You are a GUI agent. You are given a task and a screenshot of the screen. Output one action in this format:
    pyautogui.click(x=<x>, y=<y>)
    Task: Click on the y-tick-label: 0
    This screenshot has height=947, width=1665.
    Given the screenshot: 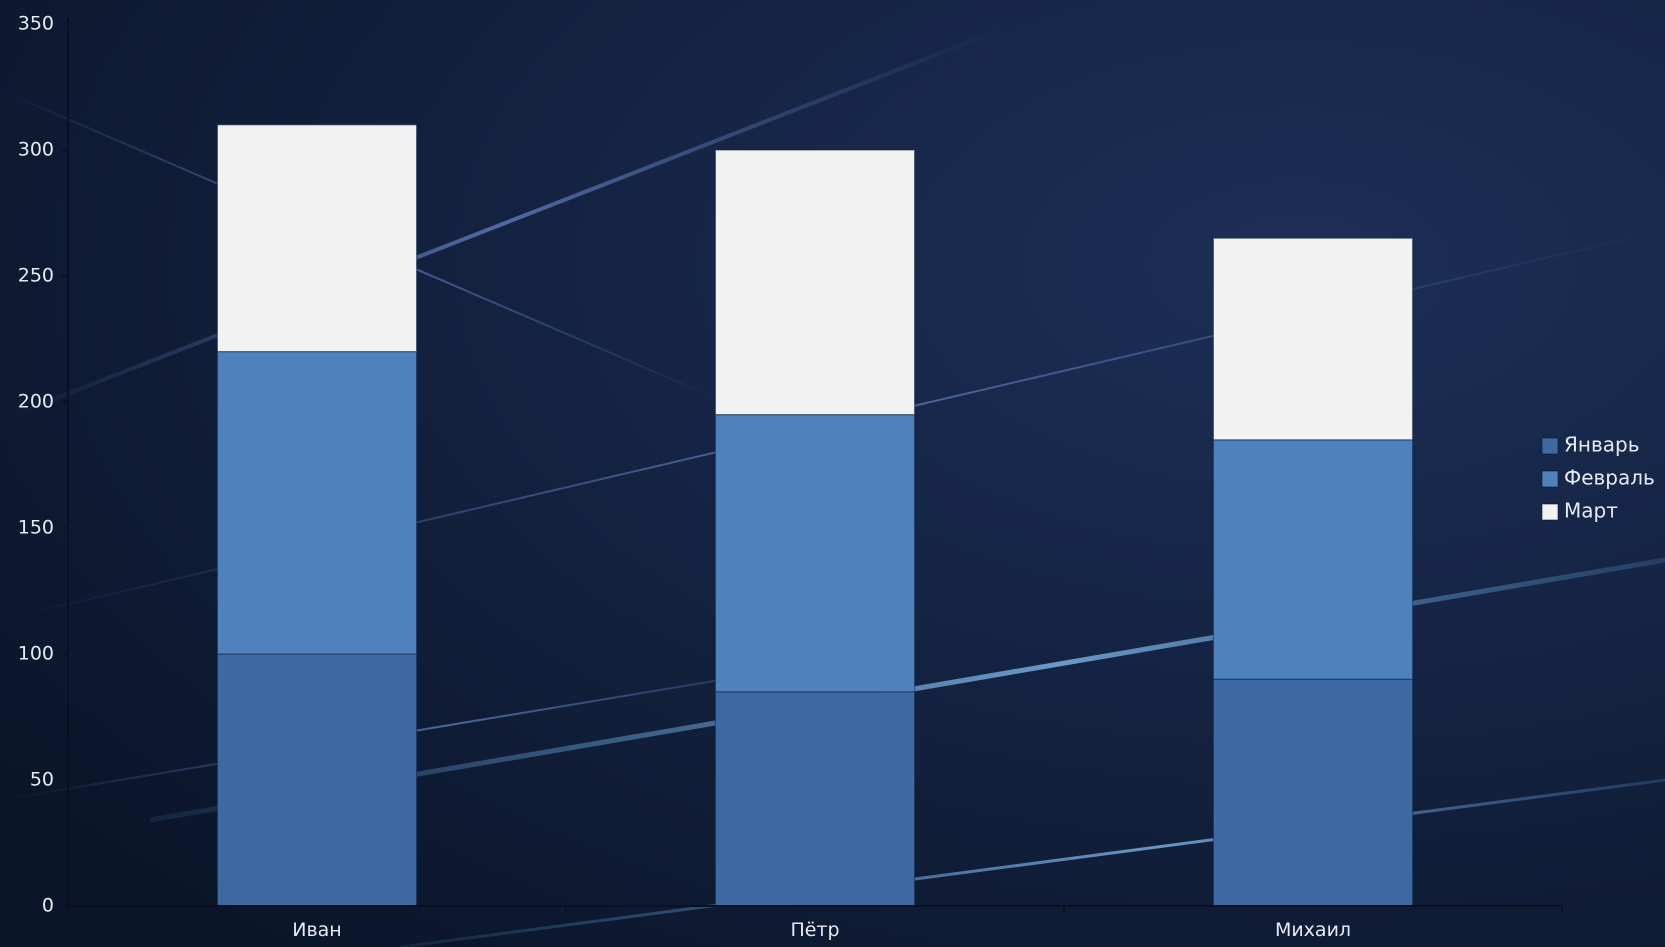 What is the action you would take?
    pyautogui.click(x=48, y=906)
    